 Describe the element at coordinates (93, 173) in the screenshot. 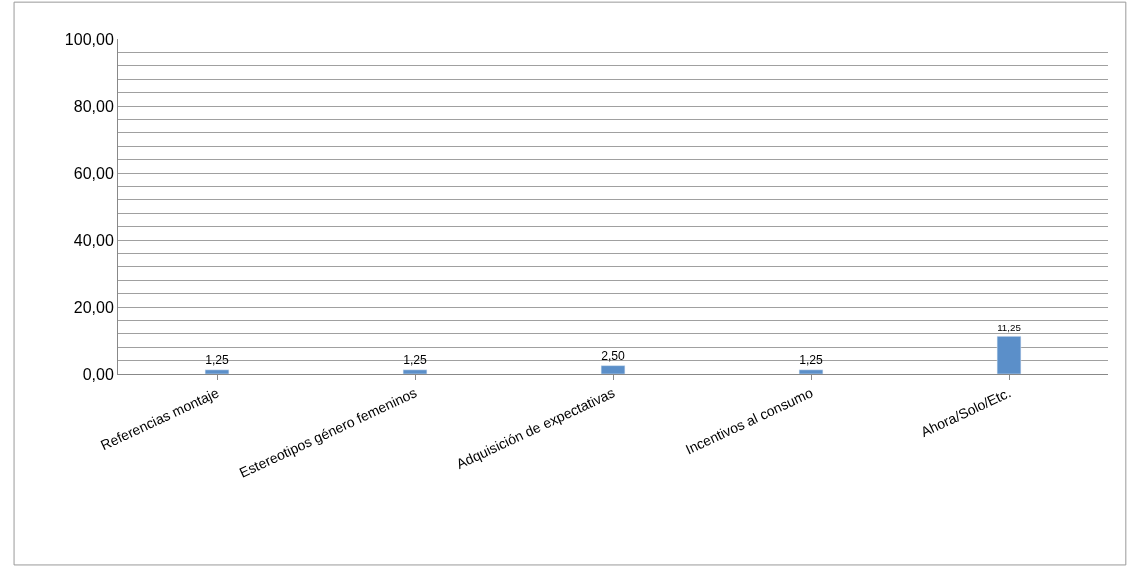

I see `y-tick-label: 60,00` at that location.